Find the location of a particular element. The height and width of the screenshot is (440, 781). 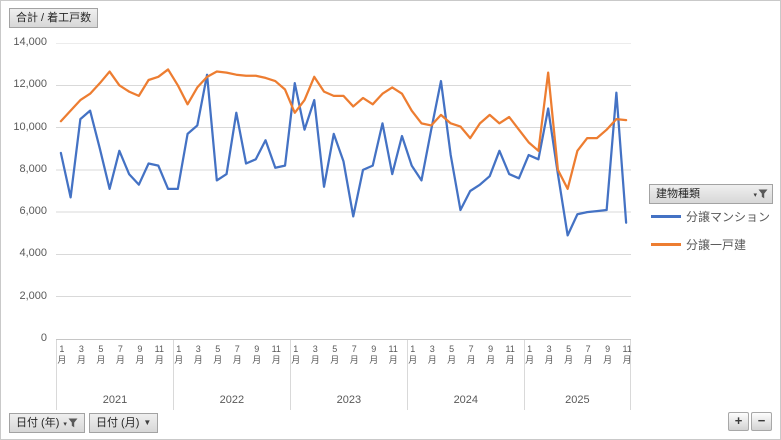

legend-item: 分譲マンション is located at coordinates (714, 216).